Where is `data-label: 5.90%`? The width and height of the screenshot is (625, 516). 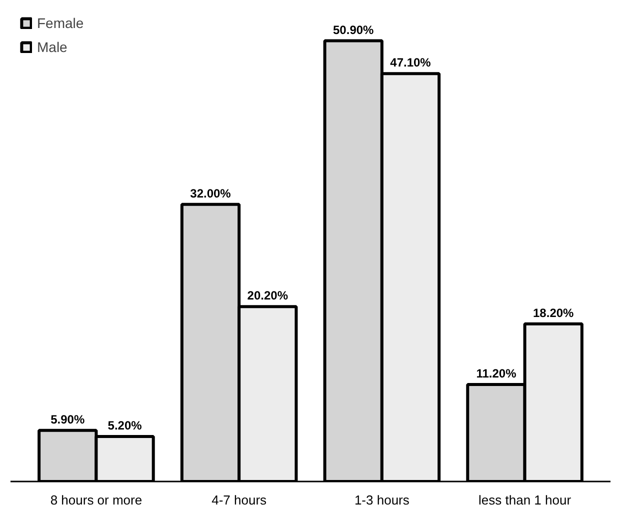 data-label: 5.90% is located at coordinates (67, 419).